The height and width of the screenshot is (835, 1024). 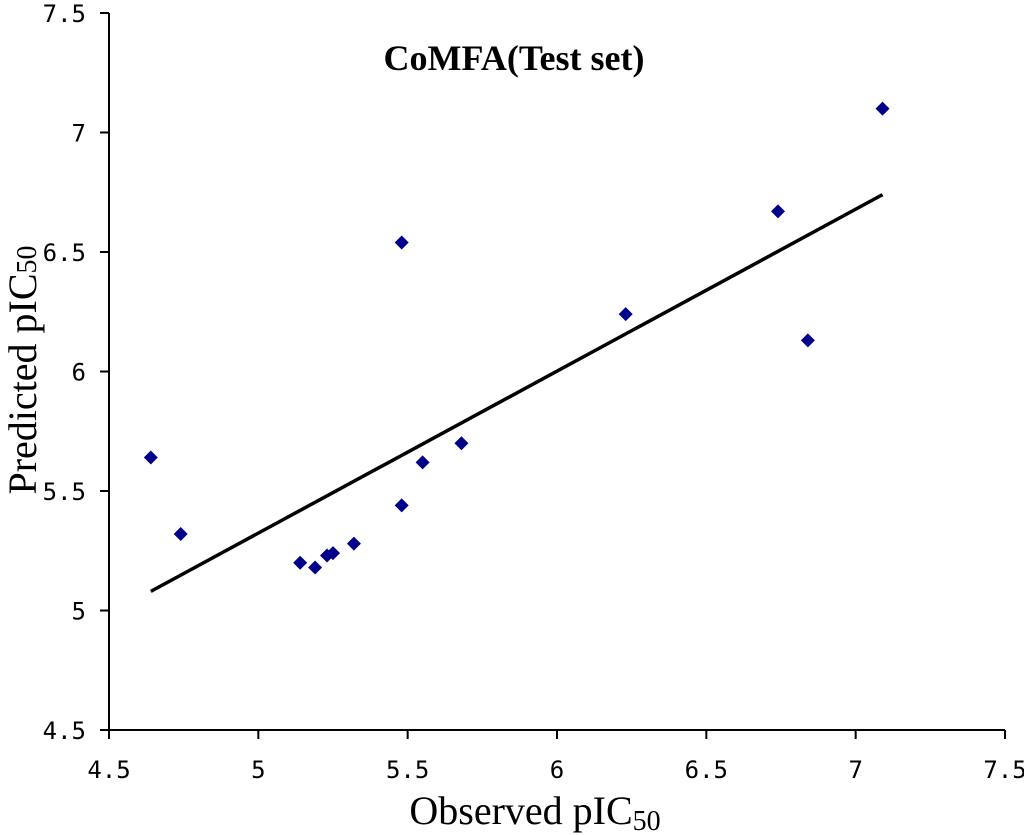 I want to click on y-tick-label: 5.5, so click(x=64, y=492).